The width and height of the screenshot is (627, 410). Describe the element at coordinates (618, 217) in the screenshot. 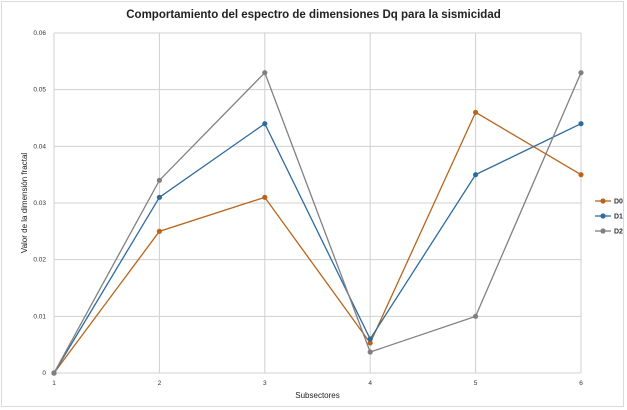

I see `legend-label-d1: D1` at that location.